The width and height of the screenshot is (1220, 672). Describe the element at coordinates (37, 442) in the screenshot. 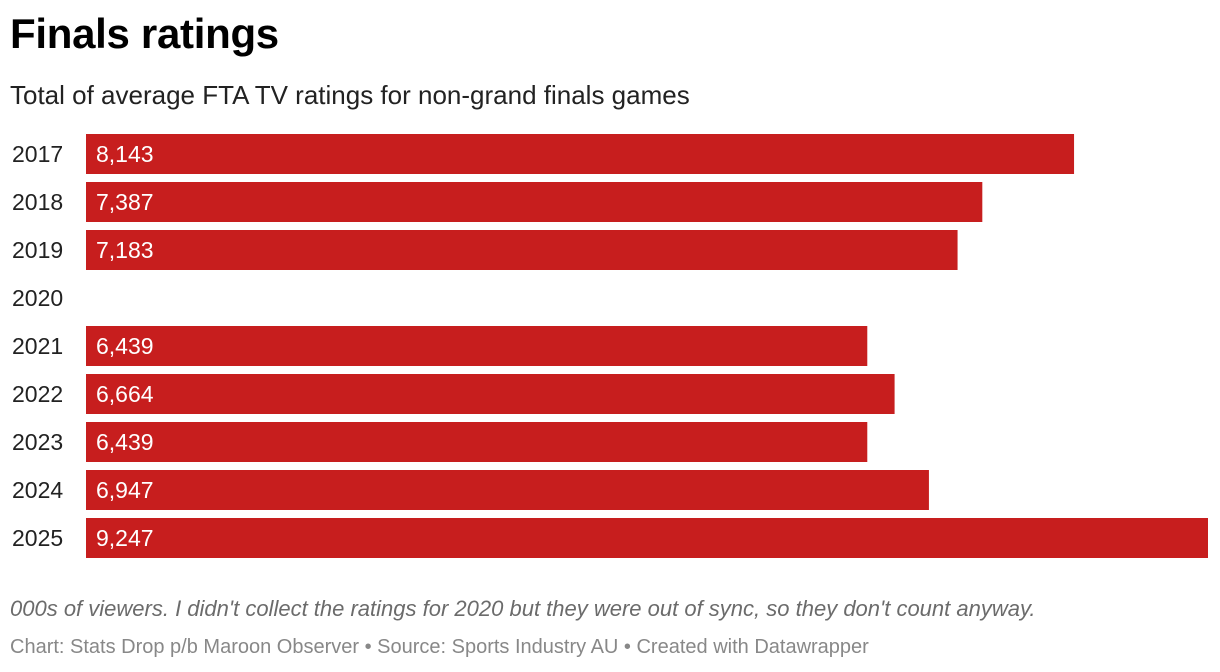

I see `category-label-2023: 2023` at that location.